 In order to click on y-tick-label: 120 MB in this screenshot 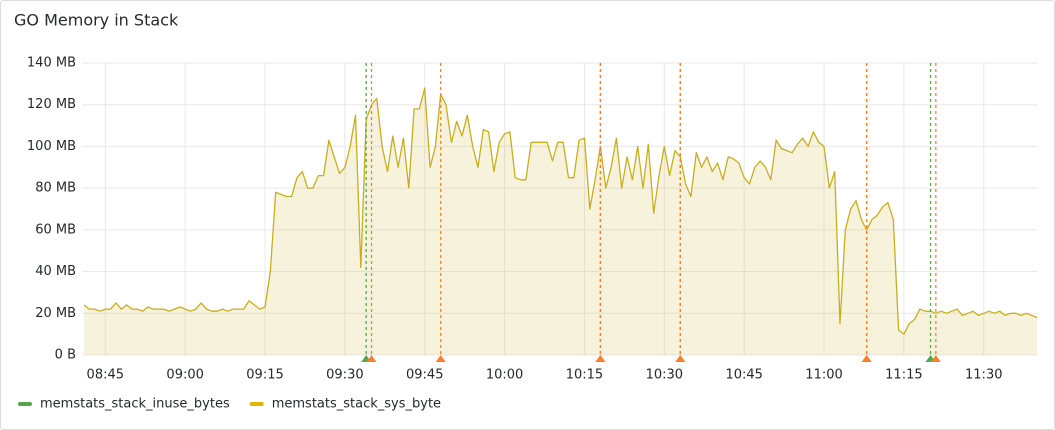, I will do `click(51, 104)`.